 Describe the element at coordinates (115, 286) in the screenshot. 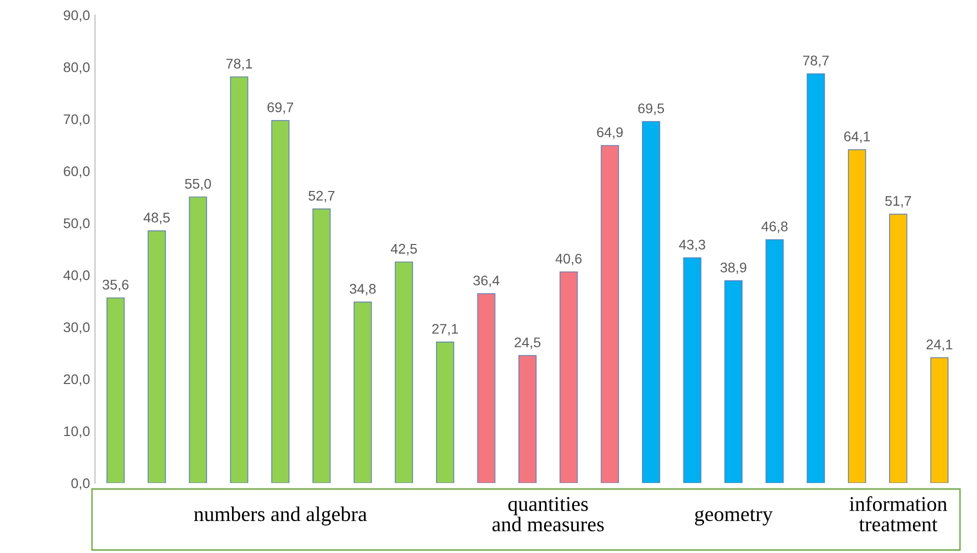

I see `data-label: 35,6` at that location.